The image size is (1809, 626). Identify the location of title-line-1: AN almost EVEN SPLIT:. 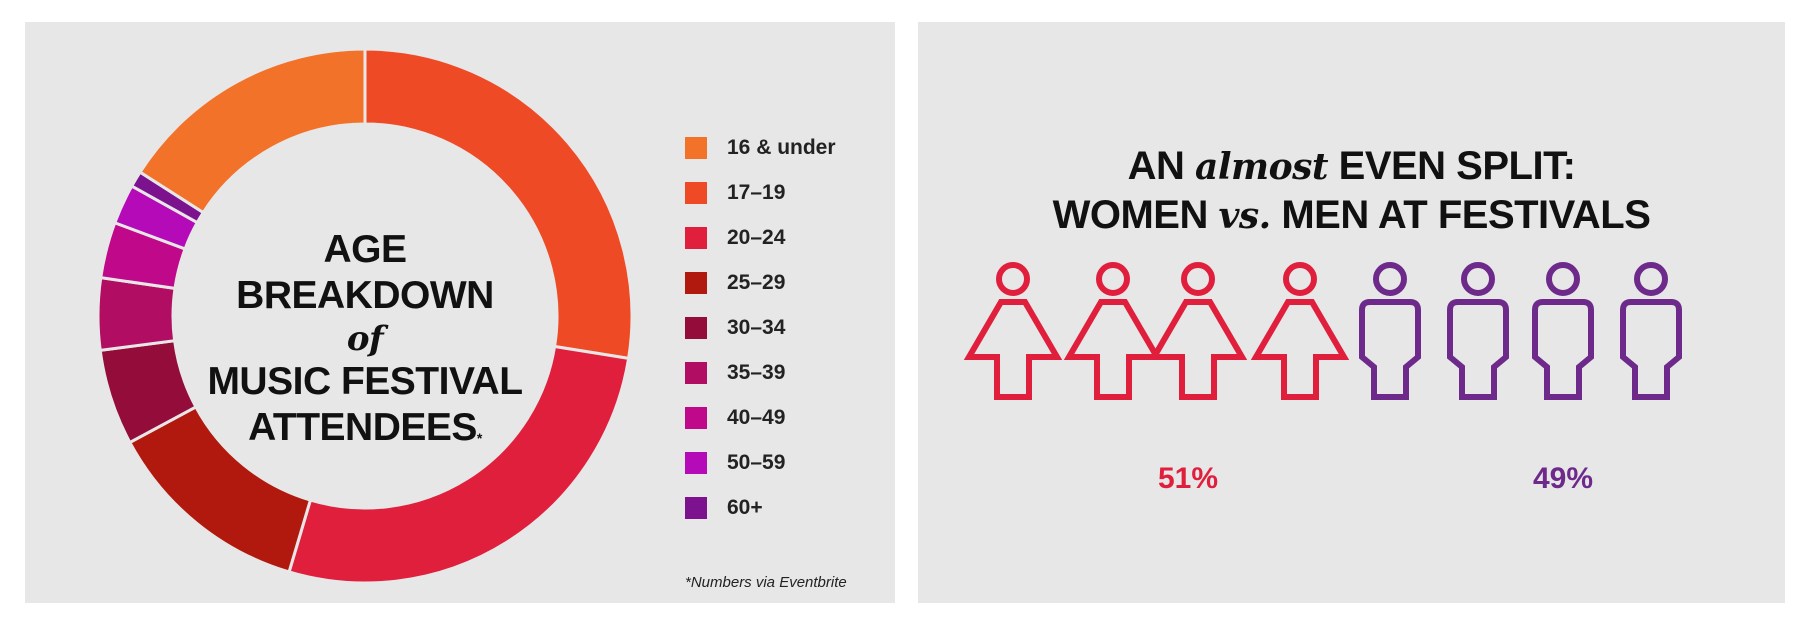
(1351, 166).